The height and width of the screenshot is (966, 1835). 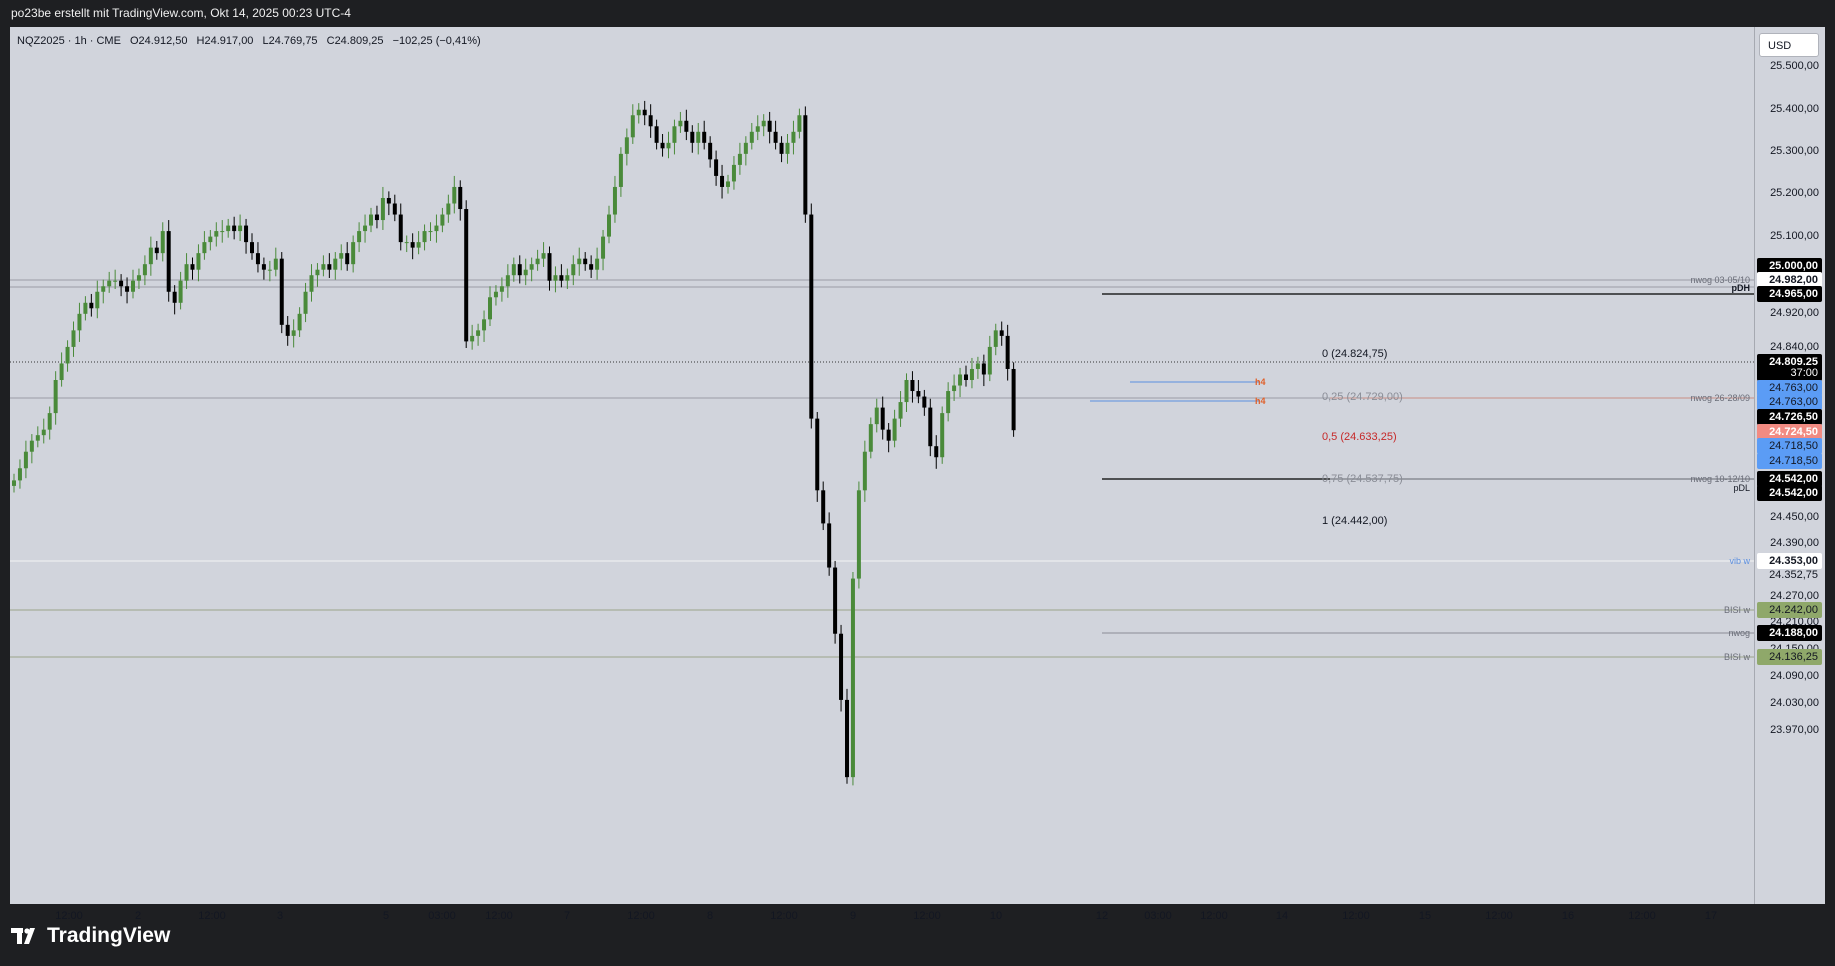 What do you see at coordinates (1789, 373) in the screenshot?
I see `price-tag: 37:00` at bounding box center [1789, 373].